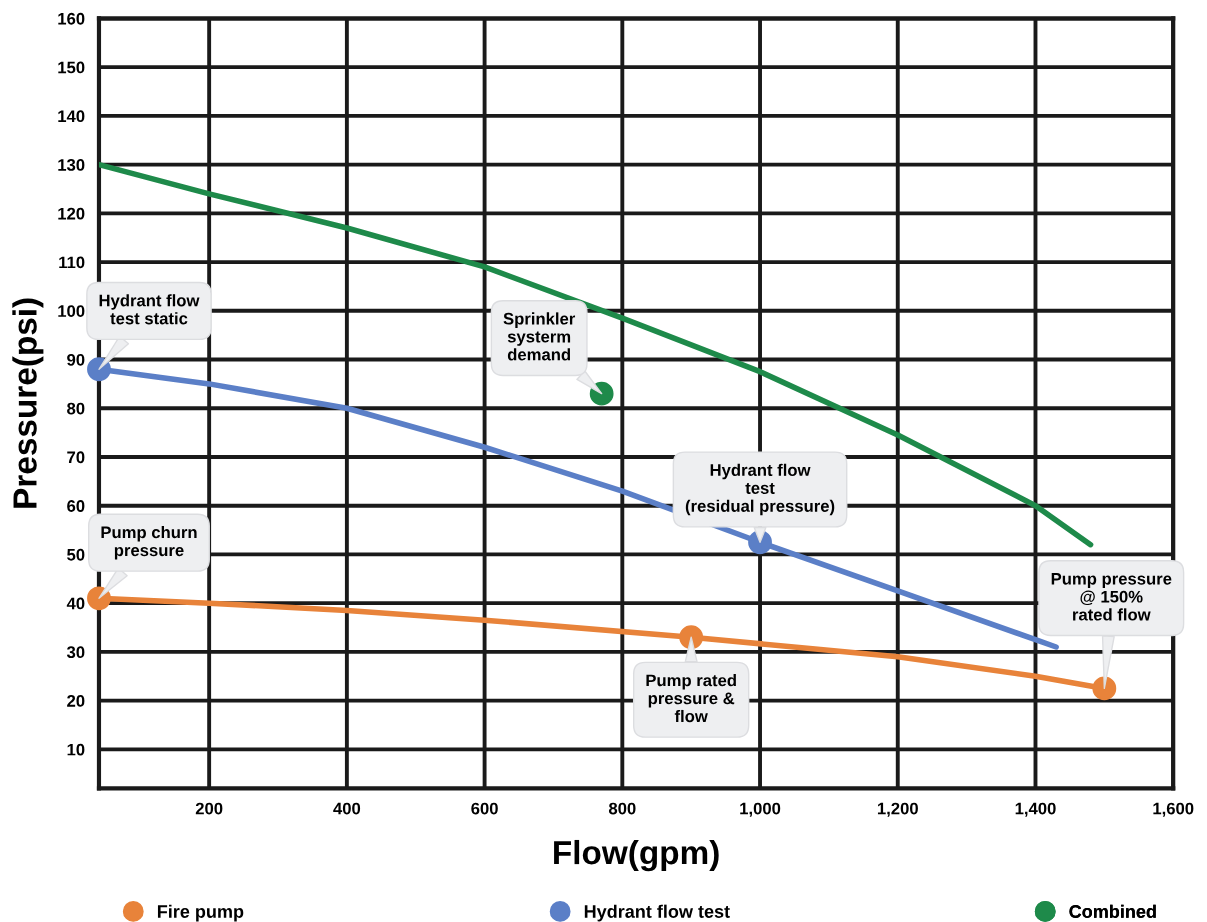 This screenshot has width=1207, height=922. I want to click on y-axis-title: Pressure(psi), so click(28, 403).